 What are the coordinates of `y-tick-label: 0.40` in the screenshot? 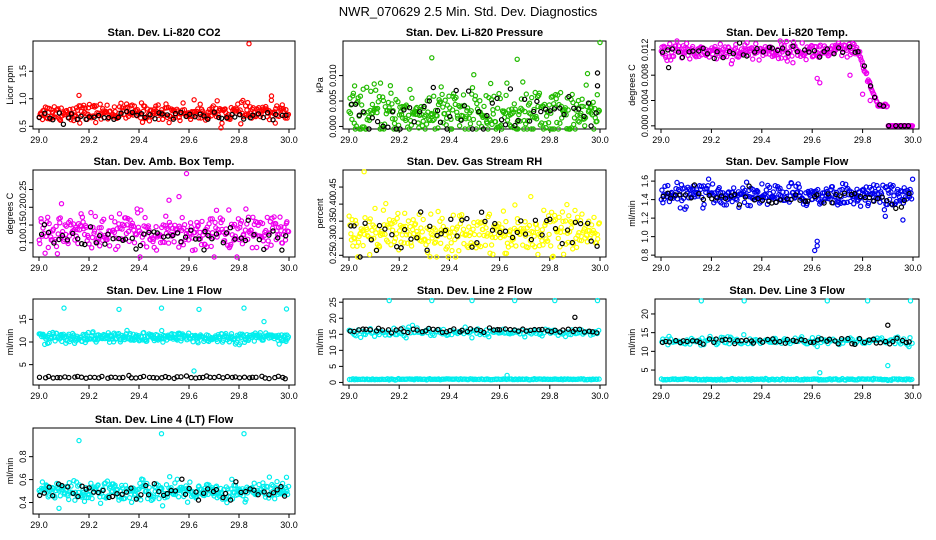 It's located at (333, 204).